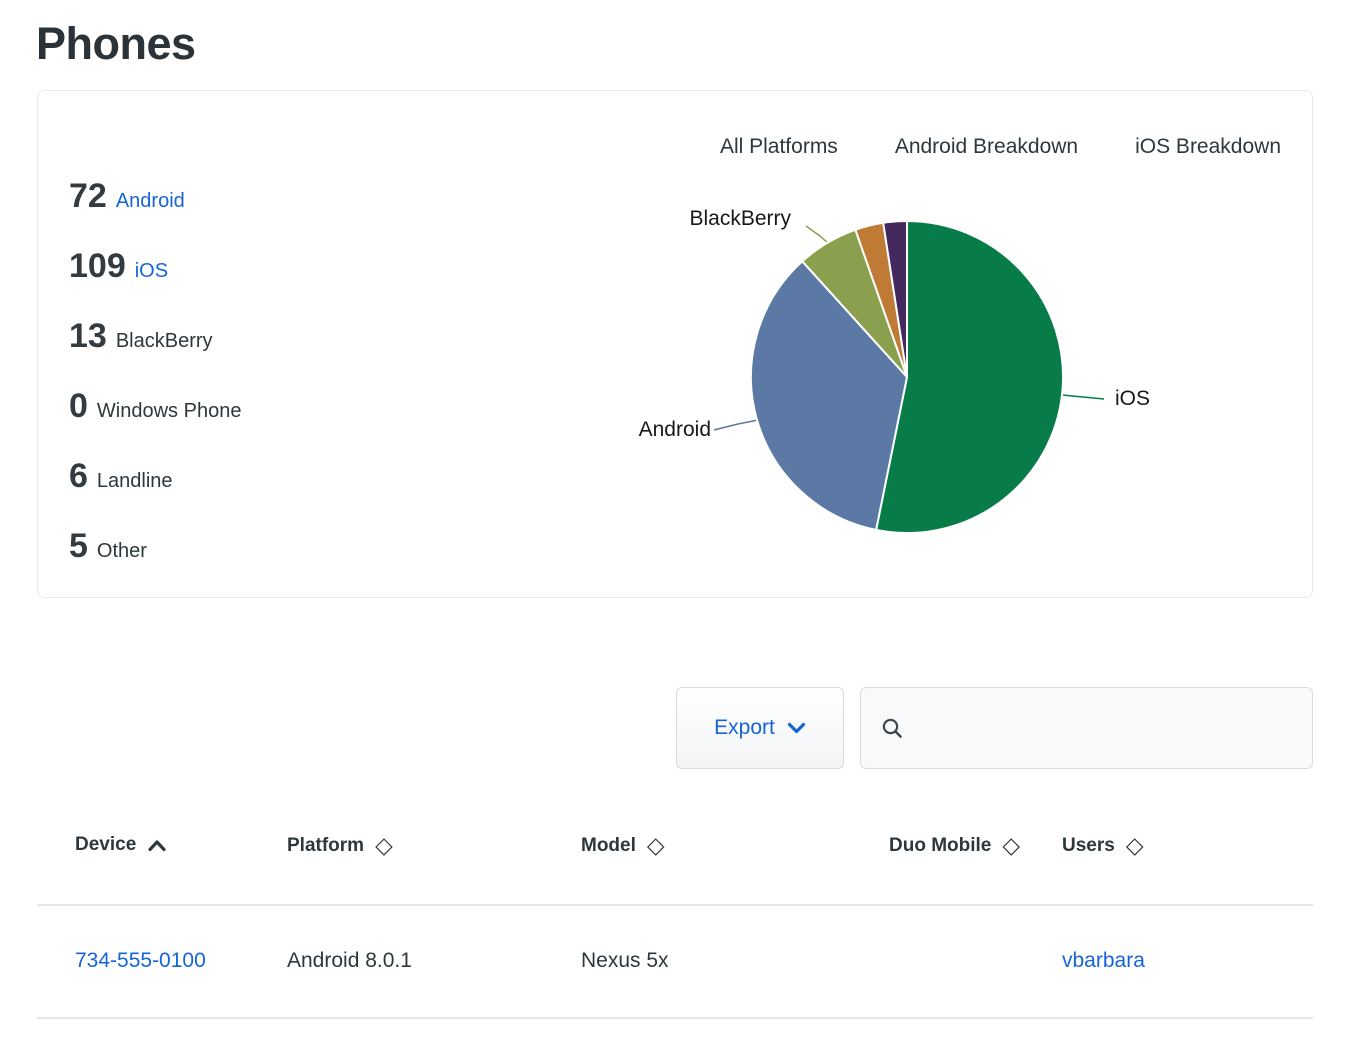  What do you see at coordinates (121, 551) in the screenshot?
I see `stat-other-label: Other` at bounding box center [121, 551].